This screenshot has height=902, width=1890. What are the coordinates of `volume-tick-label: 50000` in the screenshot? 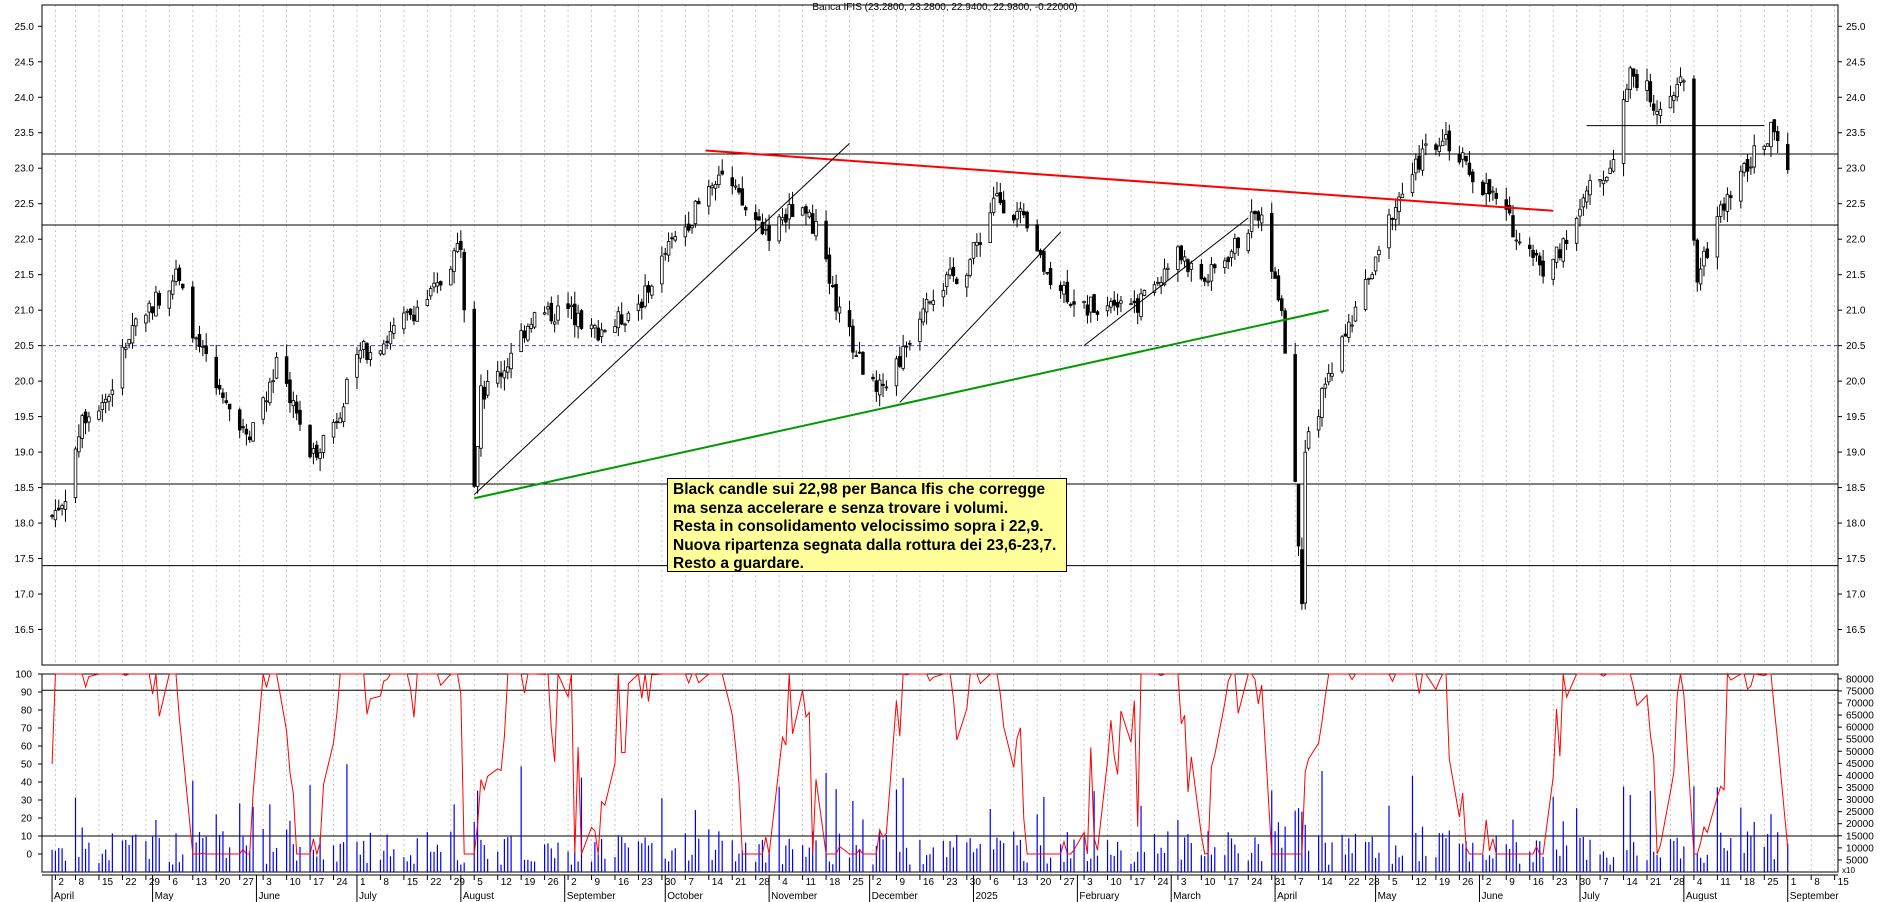 It's located at (1860, 752).